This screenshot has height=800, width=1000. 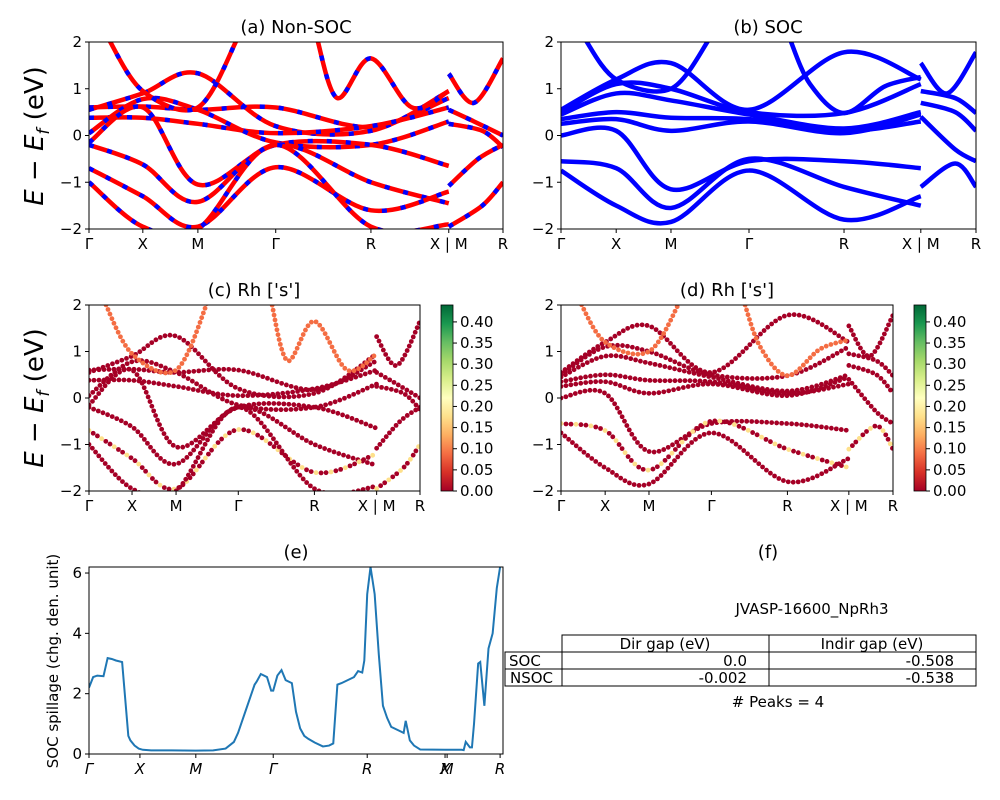 I want to click on colorbar-c, so click(x=447, y=398).